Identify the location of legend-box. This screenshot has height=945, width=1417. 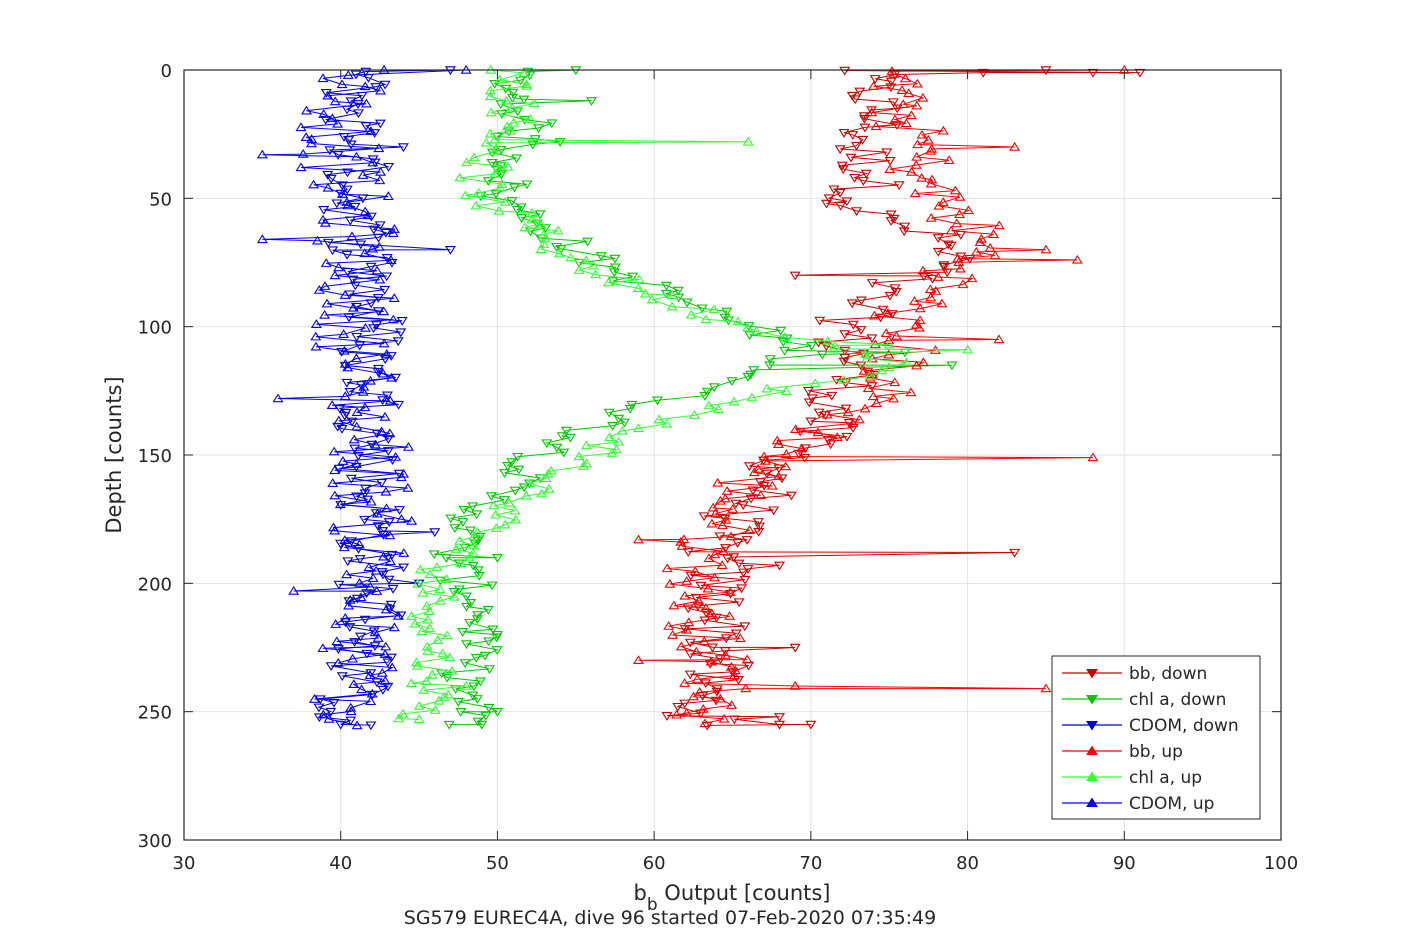
(1156, 737).